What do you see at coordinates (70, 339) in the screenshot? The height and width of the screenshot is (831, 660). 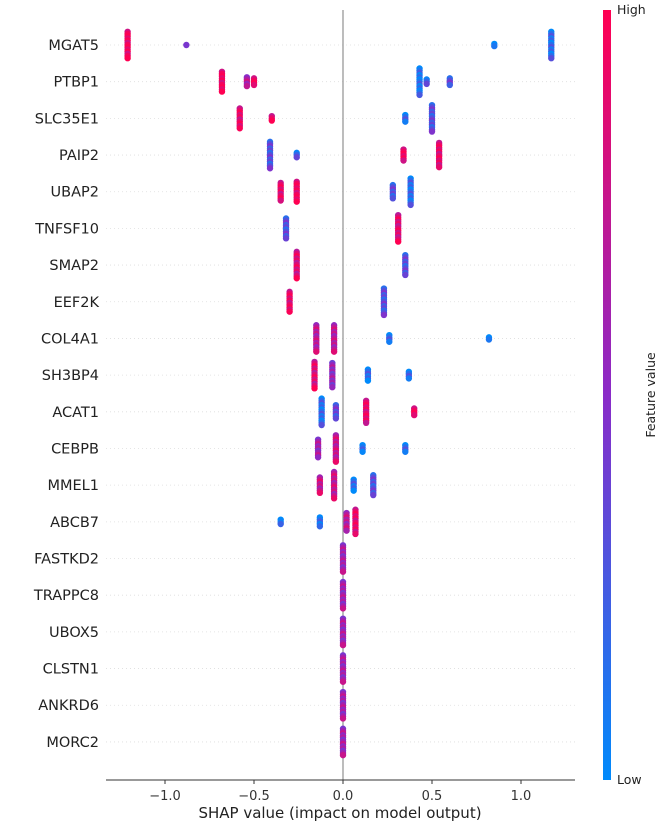 I see `feature-label: COL4A1` at bounding box center [70, 339].